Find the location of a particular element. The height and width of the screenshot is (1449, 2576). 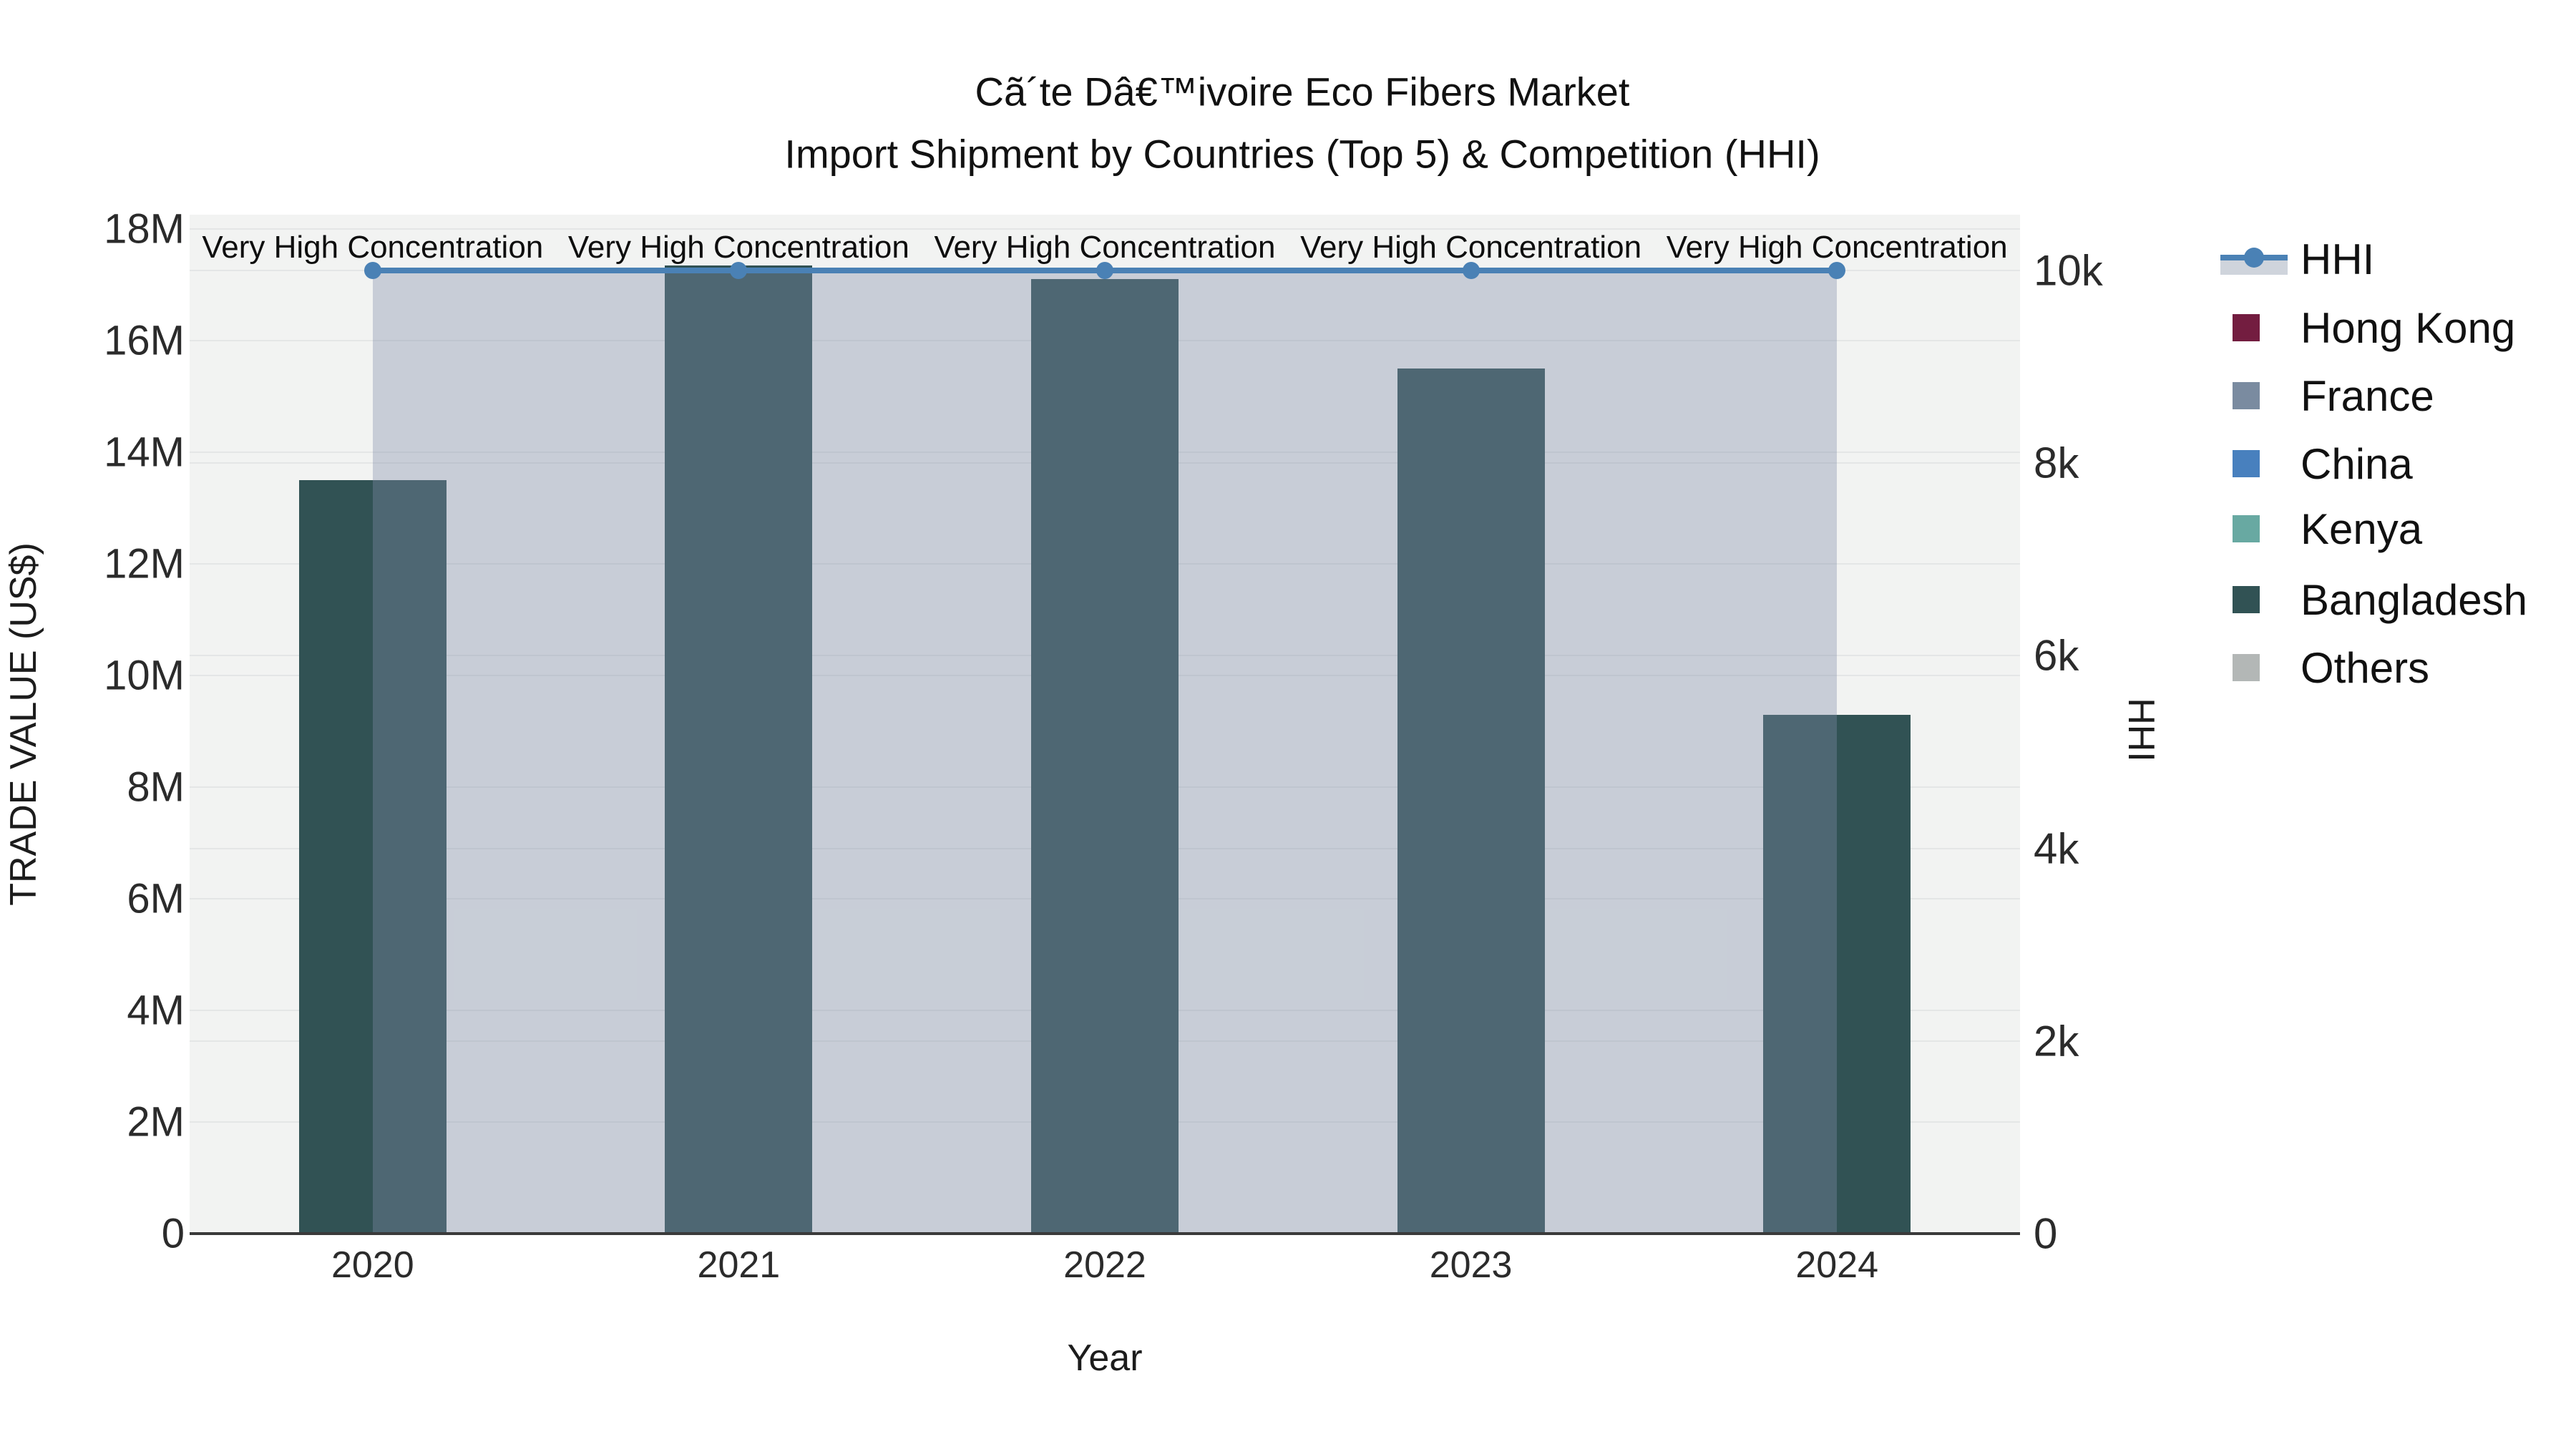

x-tick-2023: 2023 is located at coordinates (1471, 1265).